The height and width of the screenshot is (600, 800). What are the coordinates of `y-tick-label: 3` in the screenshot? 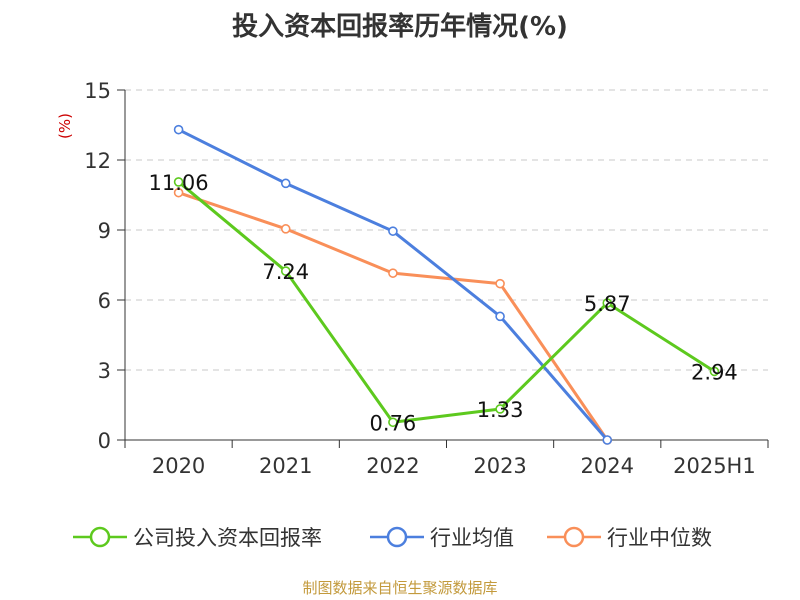 It's located at (104, 371).